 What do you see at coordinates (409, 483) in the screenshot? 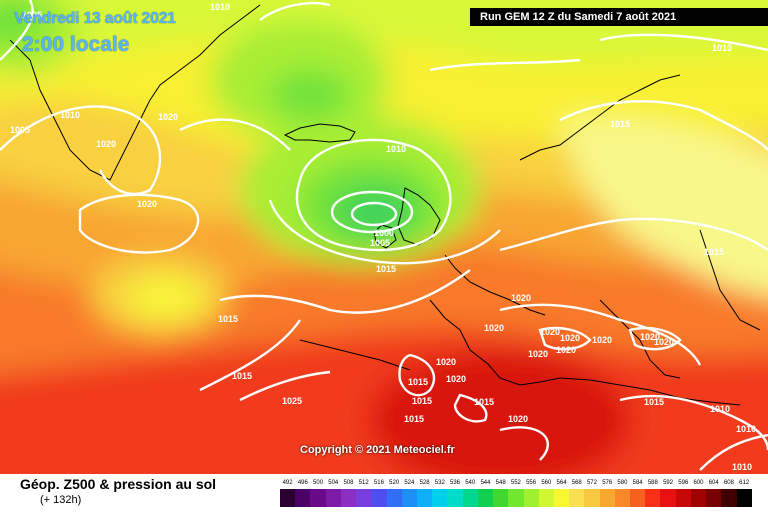
I see `colorbar-tick-label: 524` at bounding box center [409, 483].